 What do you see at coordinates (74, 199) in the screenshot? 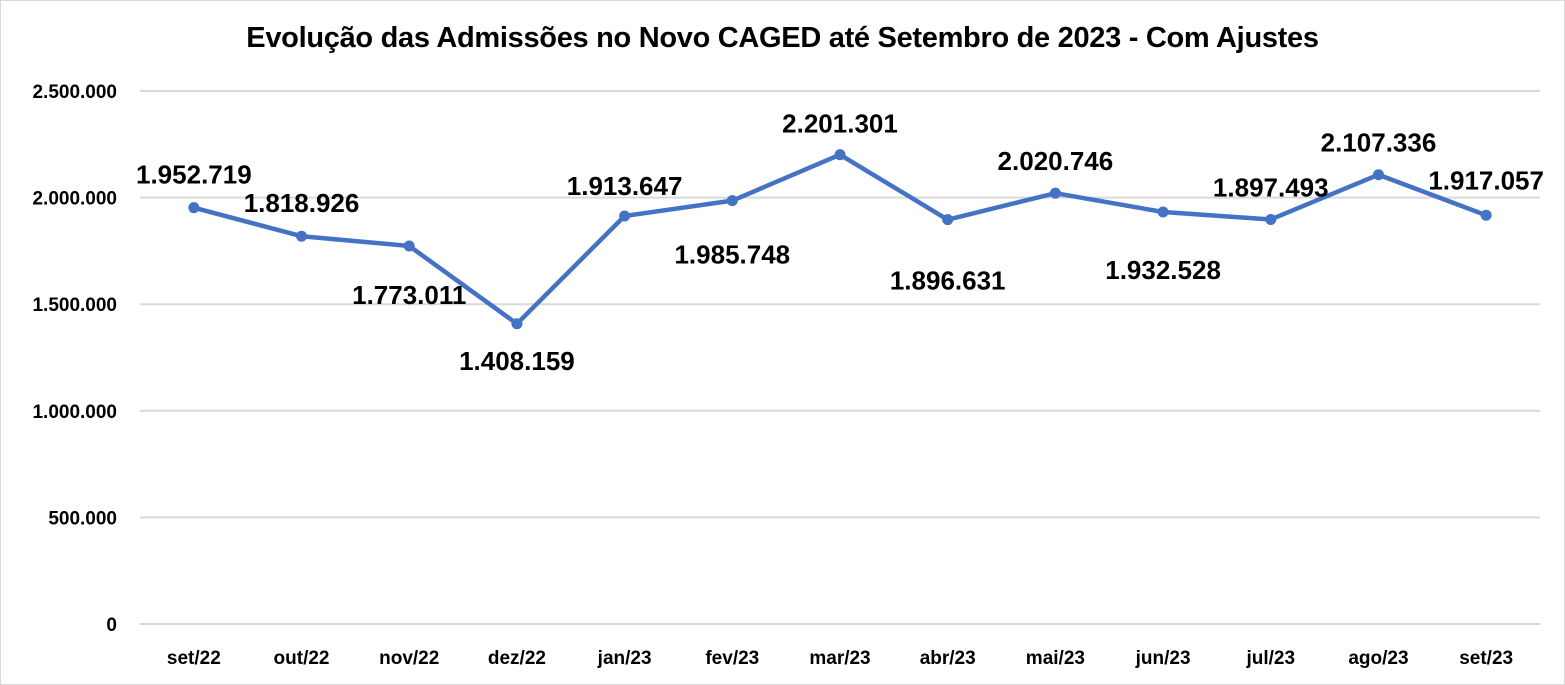
I see `y-tick-label: 2.000.000` at bounding box center [74, 199].